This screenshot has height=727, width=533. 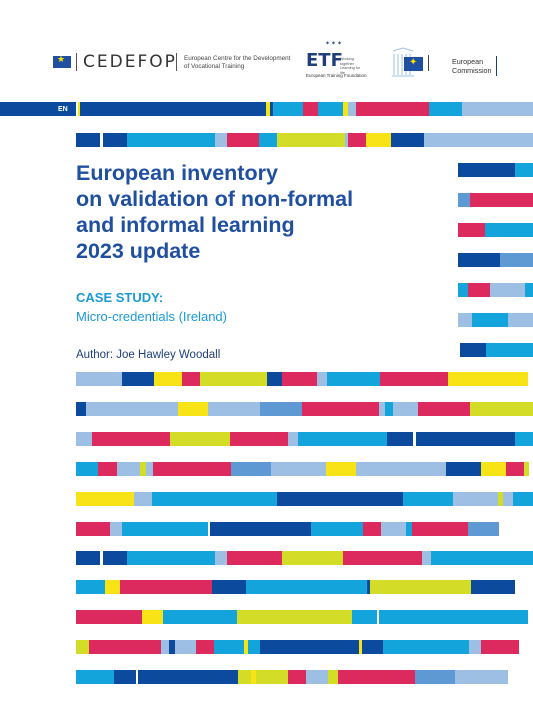 I want to click on eu-flag-icon, so click(x=413, y=64).